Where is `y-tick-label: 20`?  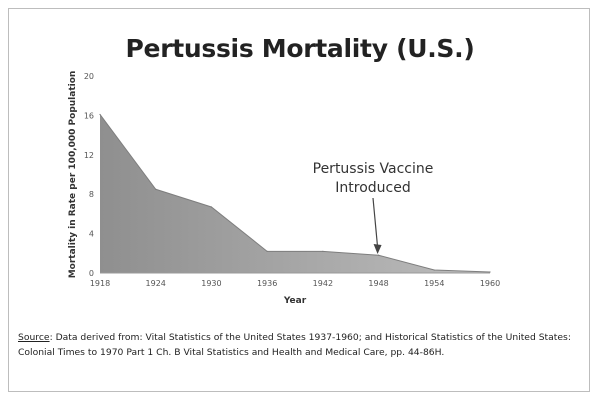
y-tick-label: 20 is located at coordinates (89, 76).